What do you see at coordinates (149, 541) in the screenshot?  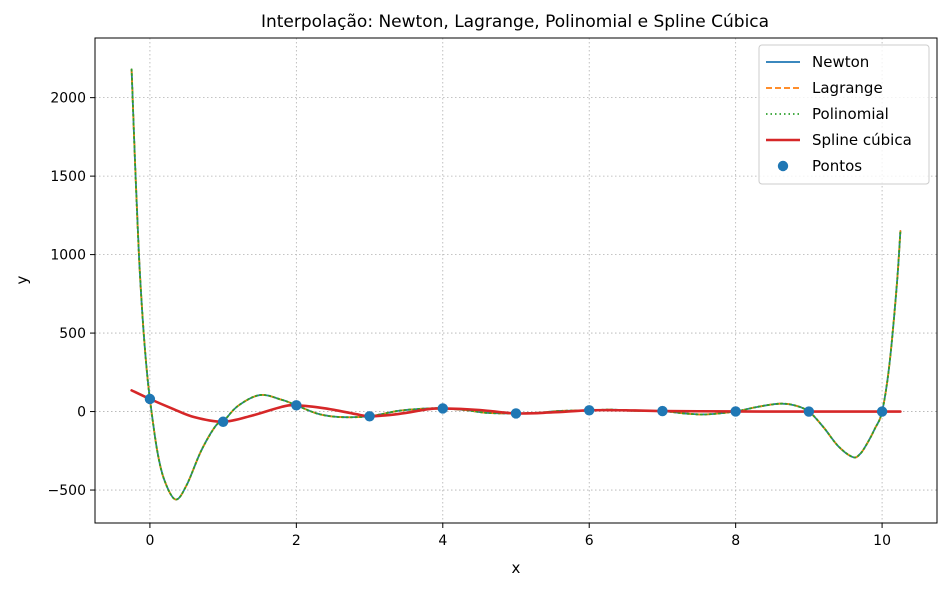 I see `x-tick-label: 0` at bounding box center [149, 541].